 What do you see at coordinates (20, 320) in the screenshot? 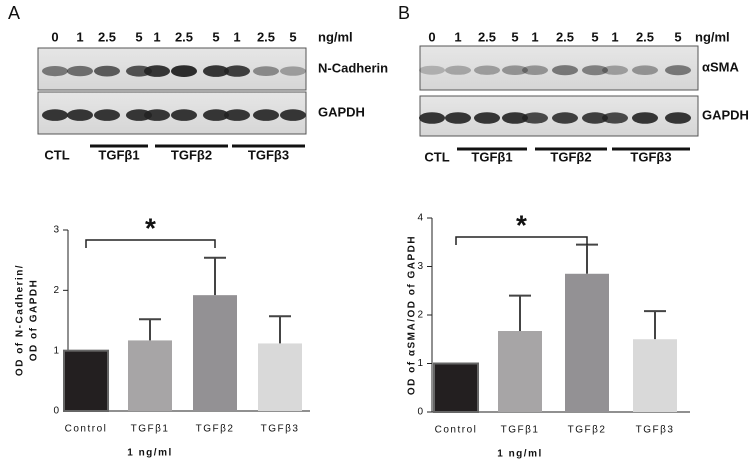
I see `y-axis-title: OD of N-Cadherin/` at bounding box center [20, 320].